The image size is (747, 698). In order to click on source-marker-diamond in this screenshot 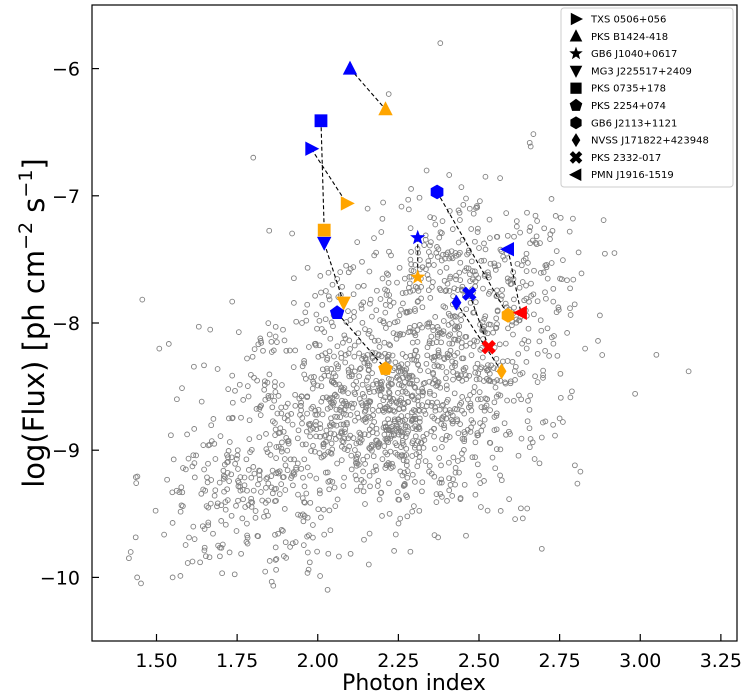, I will do `click(501, 371)`.